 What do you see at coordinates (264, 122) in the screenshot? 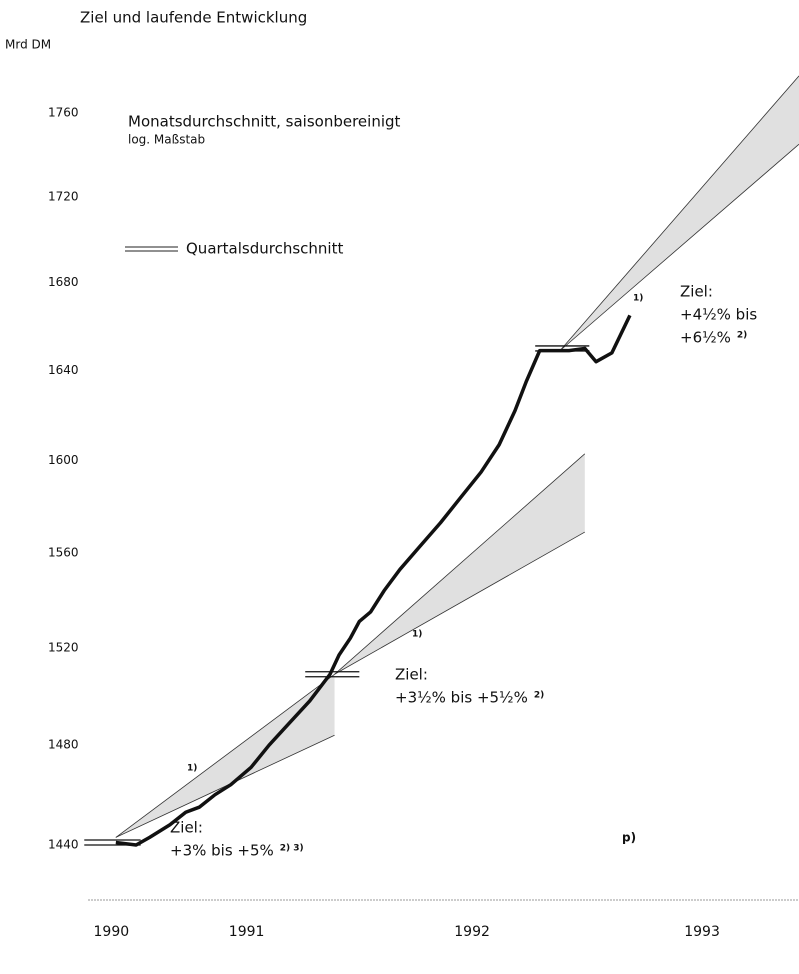
I see `subtitle: Monatsdurchschnitt, saisonbereinigt` at bounding box center [264, 122].